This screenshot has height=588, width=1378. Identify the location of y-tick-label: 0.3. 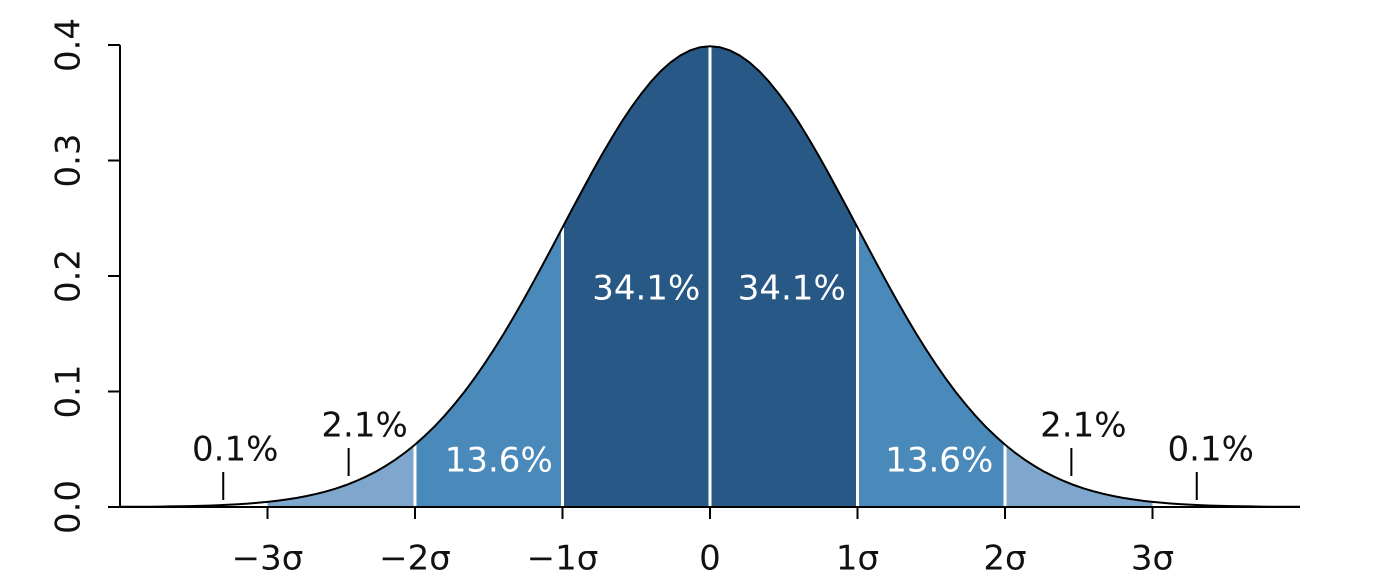
(69, 160).